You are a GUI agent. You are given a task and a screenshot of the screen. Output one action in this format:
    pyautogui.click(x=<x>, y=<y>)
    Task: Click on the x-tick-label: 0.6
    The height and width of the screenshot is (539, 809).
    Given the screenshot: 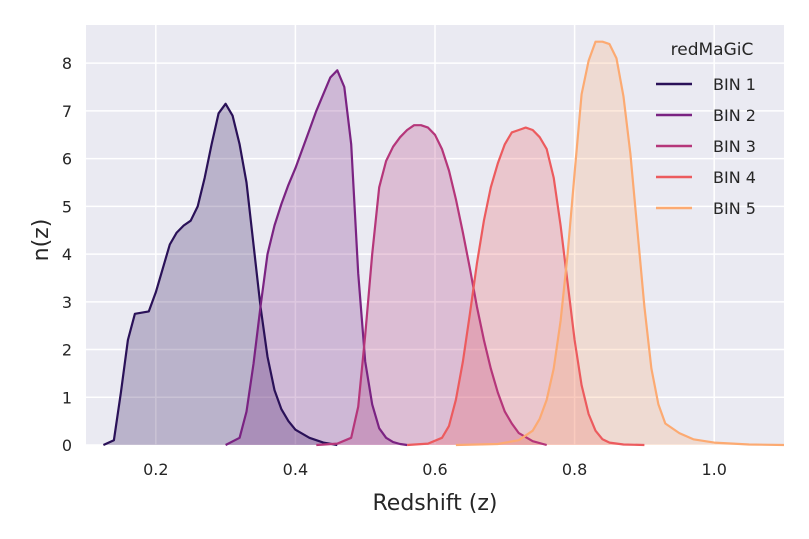 What is the action you would take?
    pyautogui.click(x=434, y=469)
    